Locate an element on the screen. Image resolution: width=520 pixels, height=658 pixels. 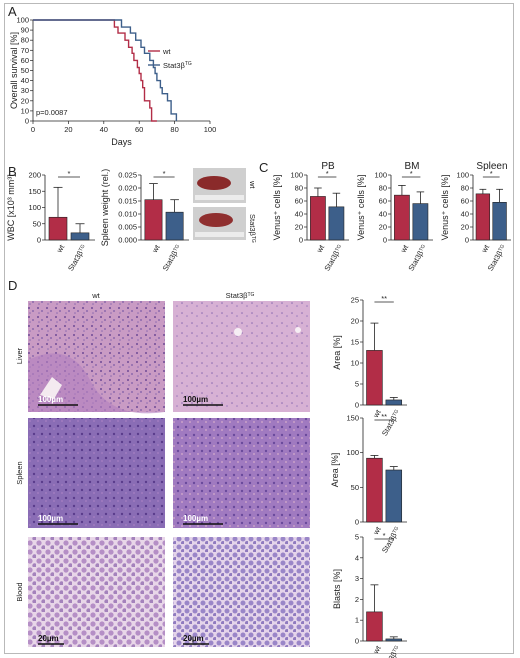
bm-y-tick-label: 100 is located at coordinates (380, 175).